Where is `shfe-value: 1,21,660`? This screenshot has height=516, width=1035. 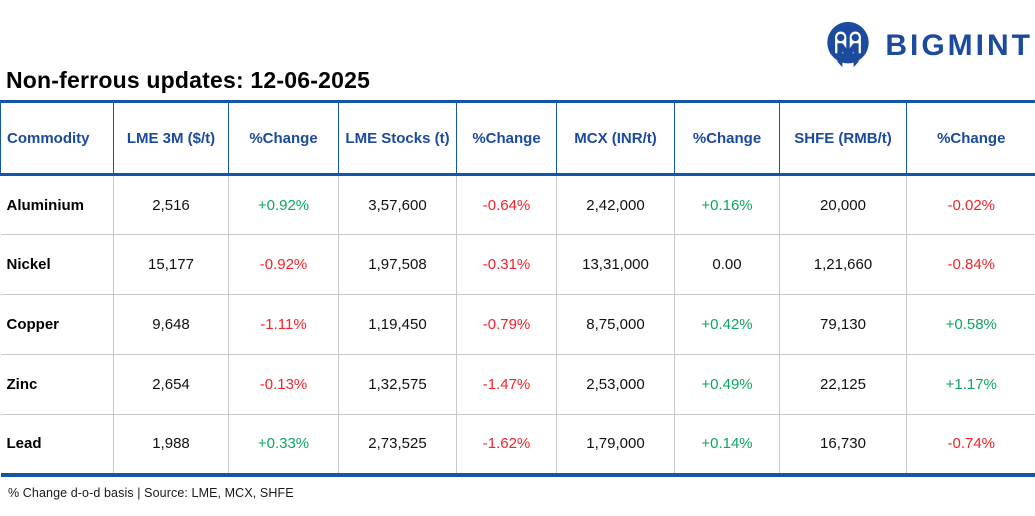
shfe-value: 1,21,660 is located at coordinates (843, 264).